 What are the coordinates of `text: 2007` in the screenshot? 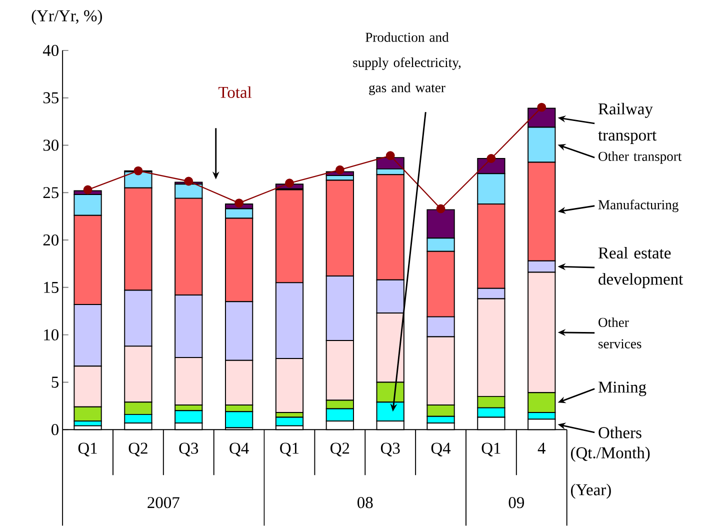 It's located at (164, 502).